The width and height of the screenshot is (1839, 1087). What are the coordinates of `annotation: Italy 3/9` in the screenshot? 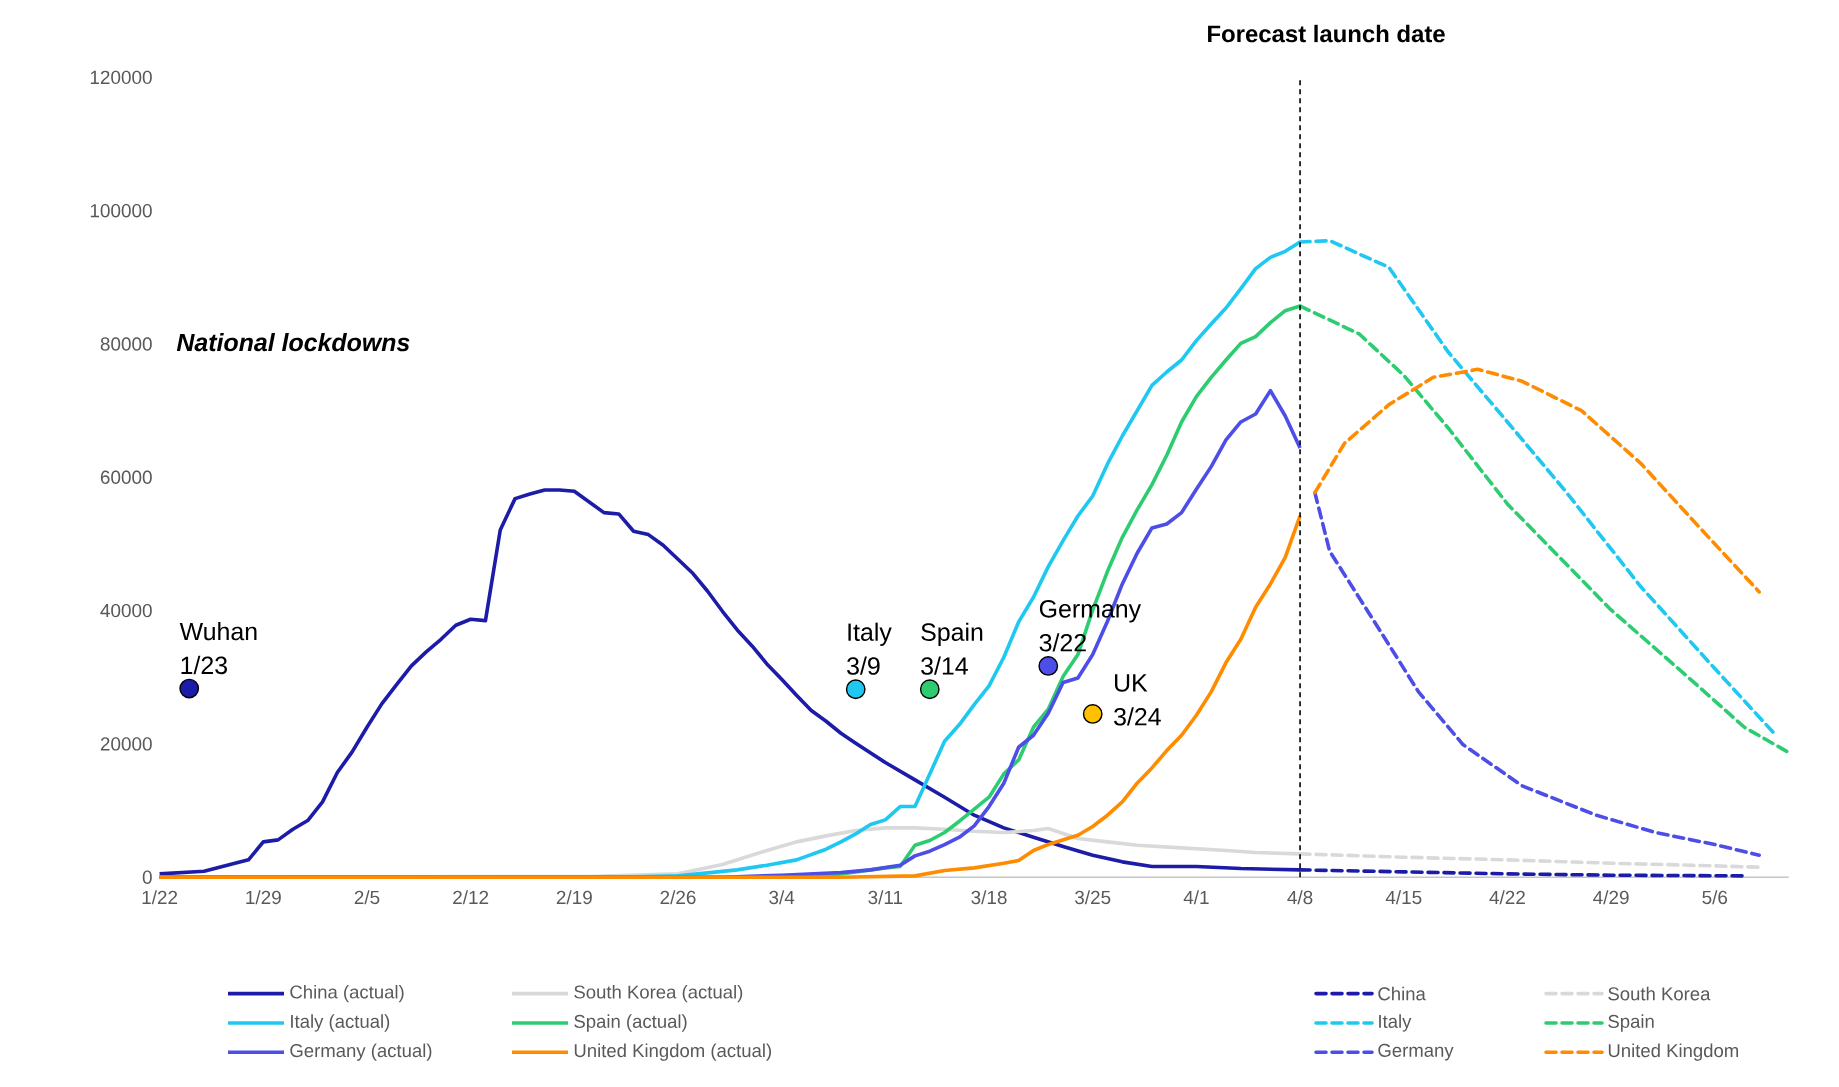 It's located at (869, 648).